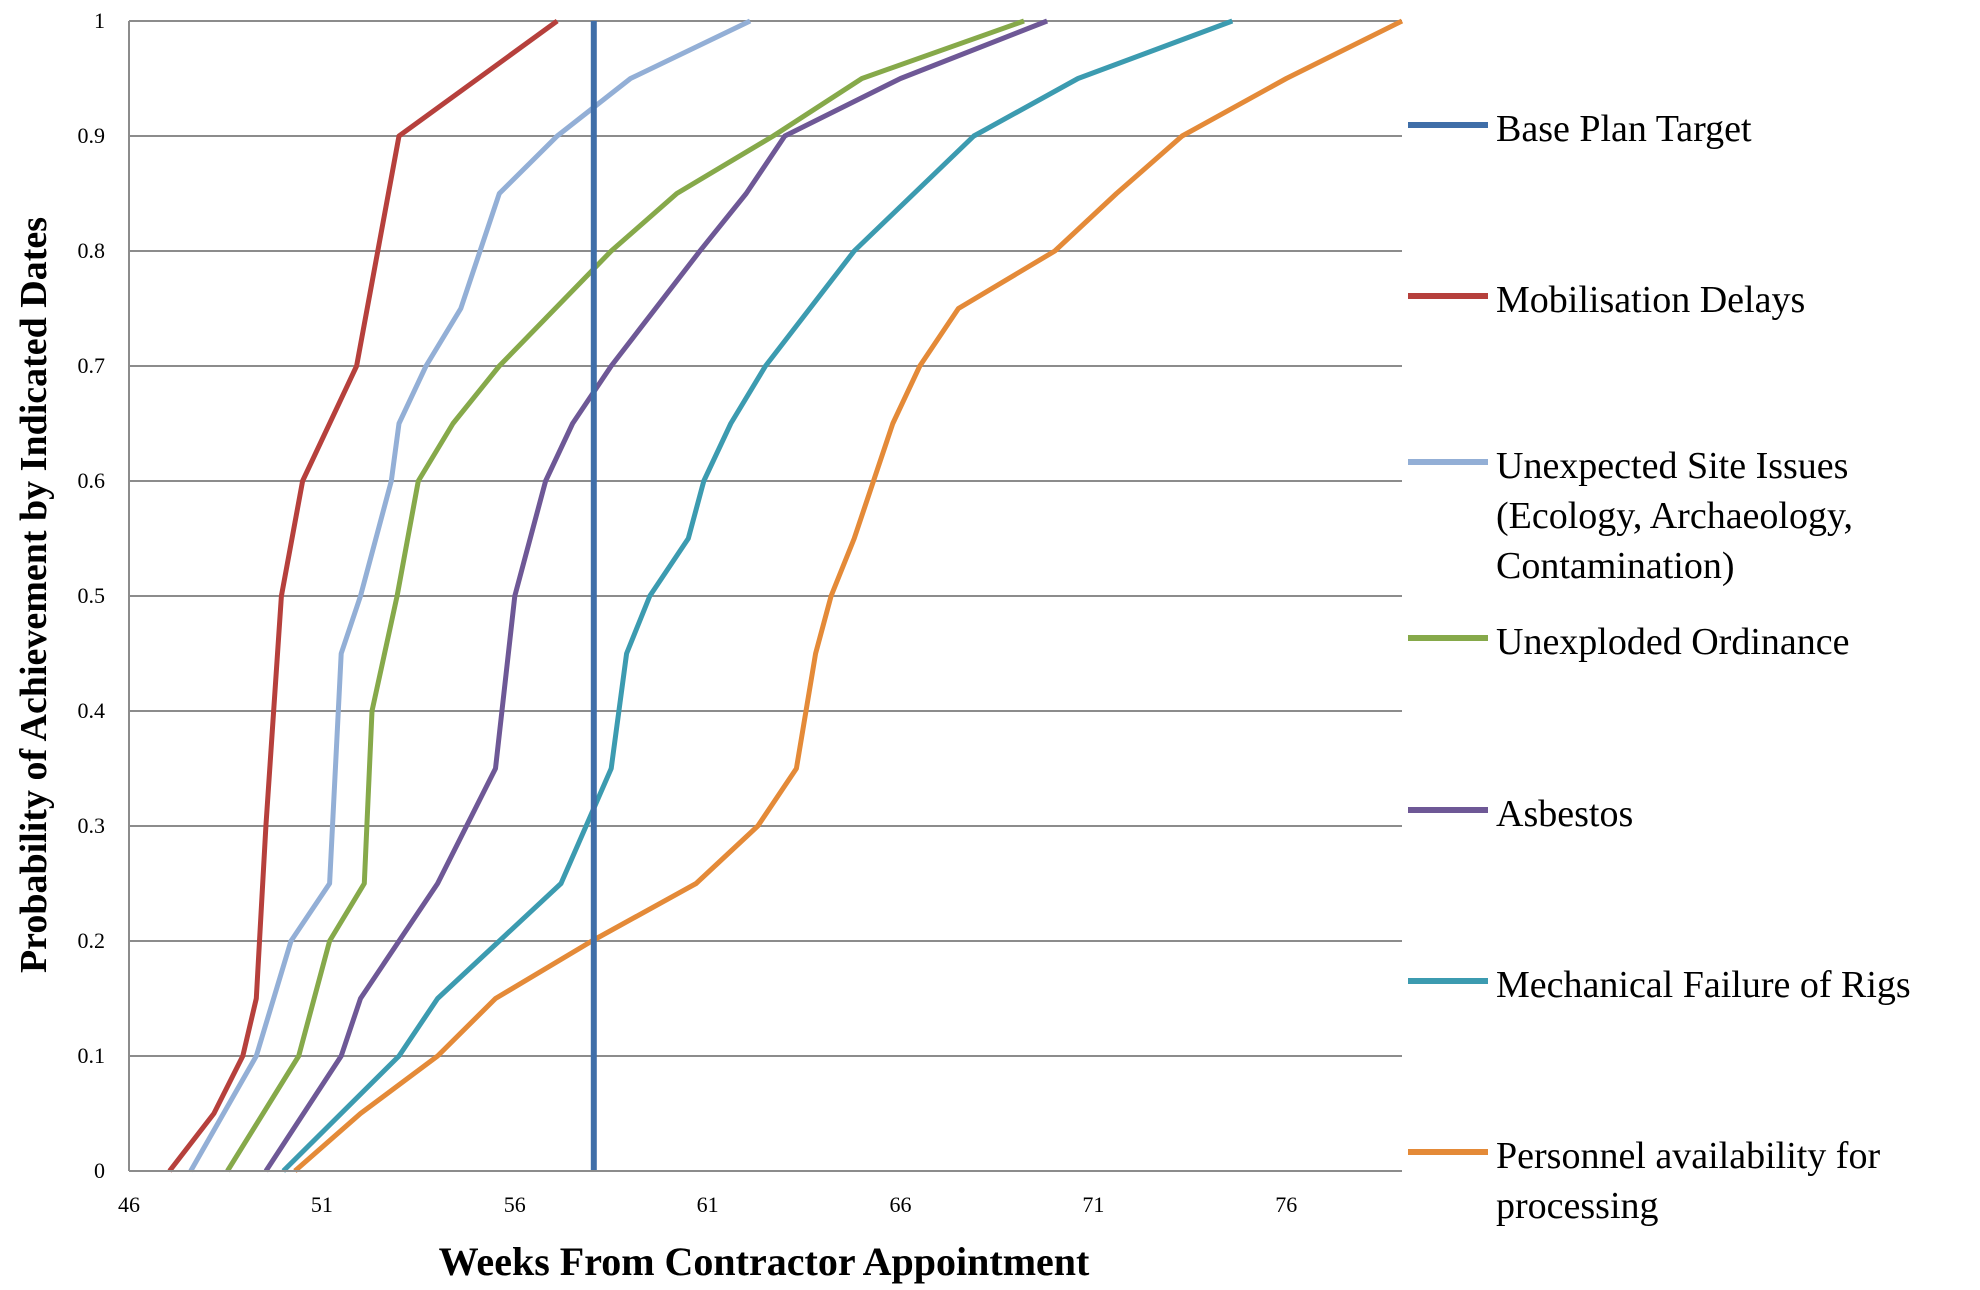 This screenshot has height=1290, width=1980. I want to click on legend-label: Base Plan Target, so click(1624, 129).